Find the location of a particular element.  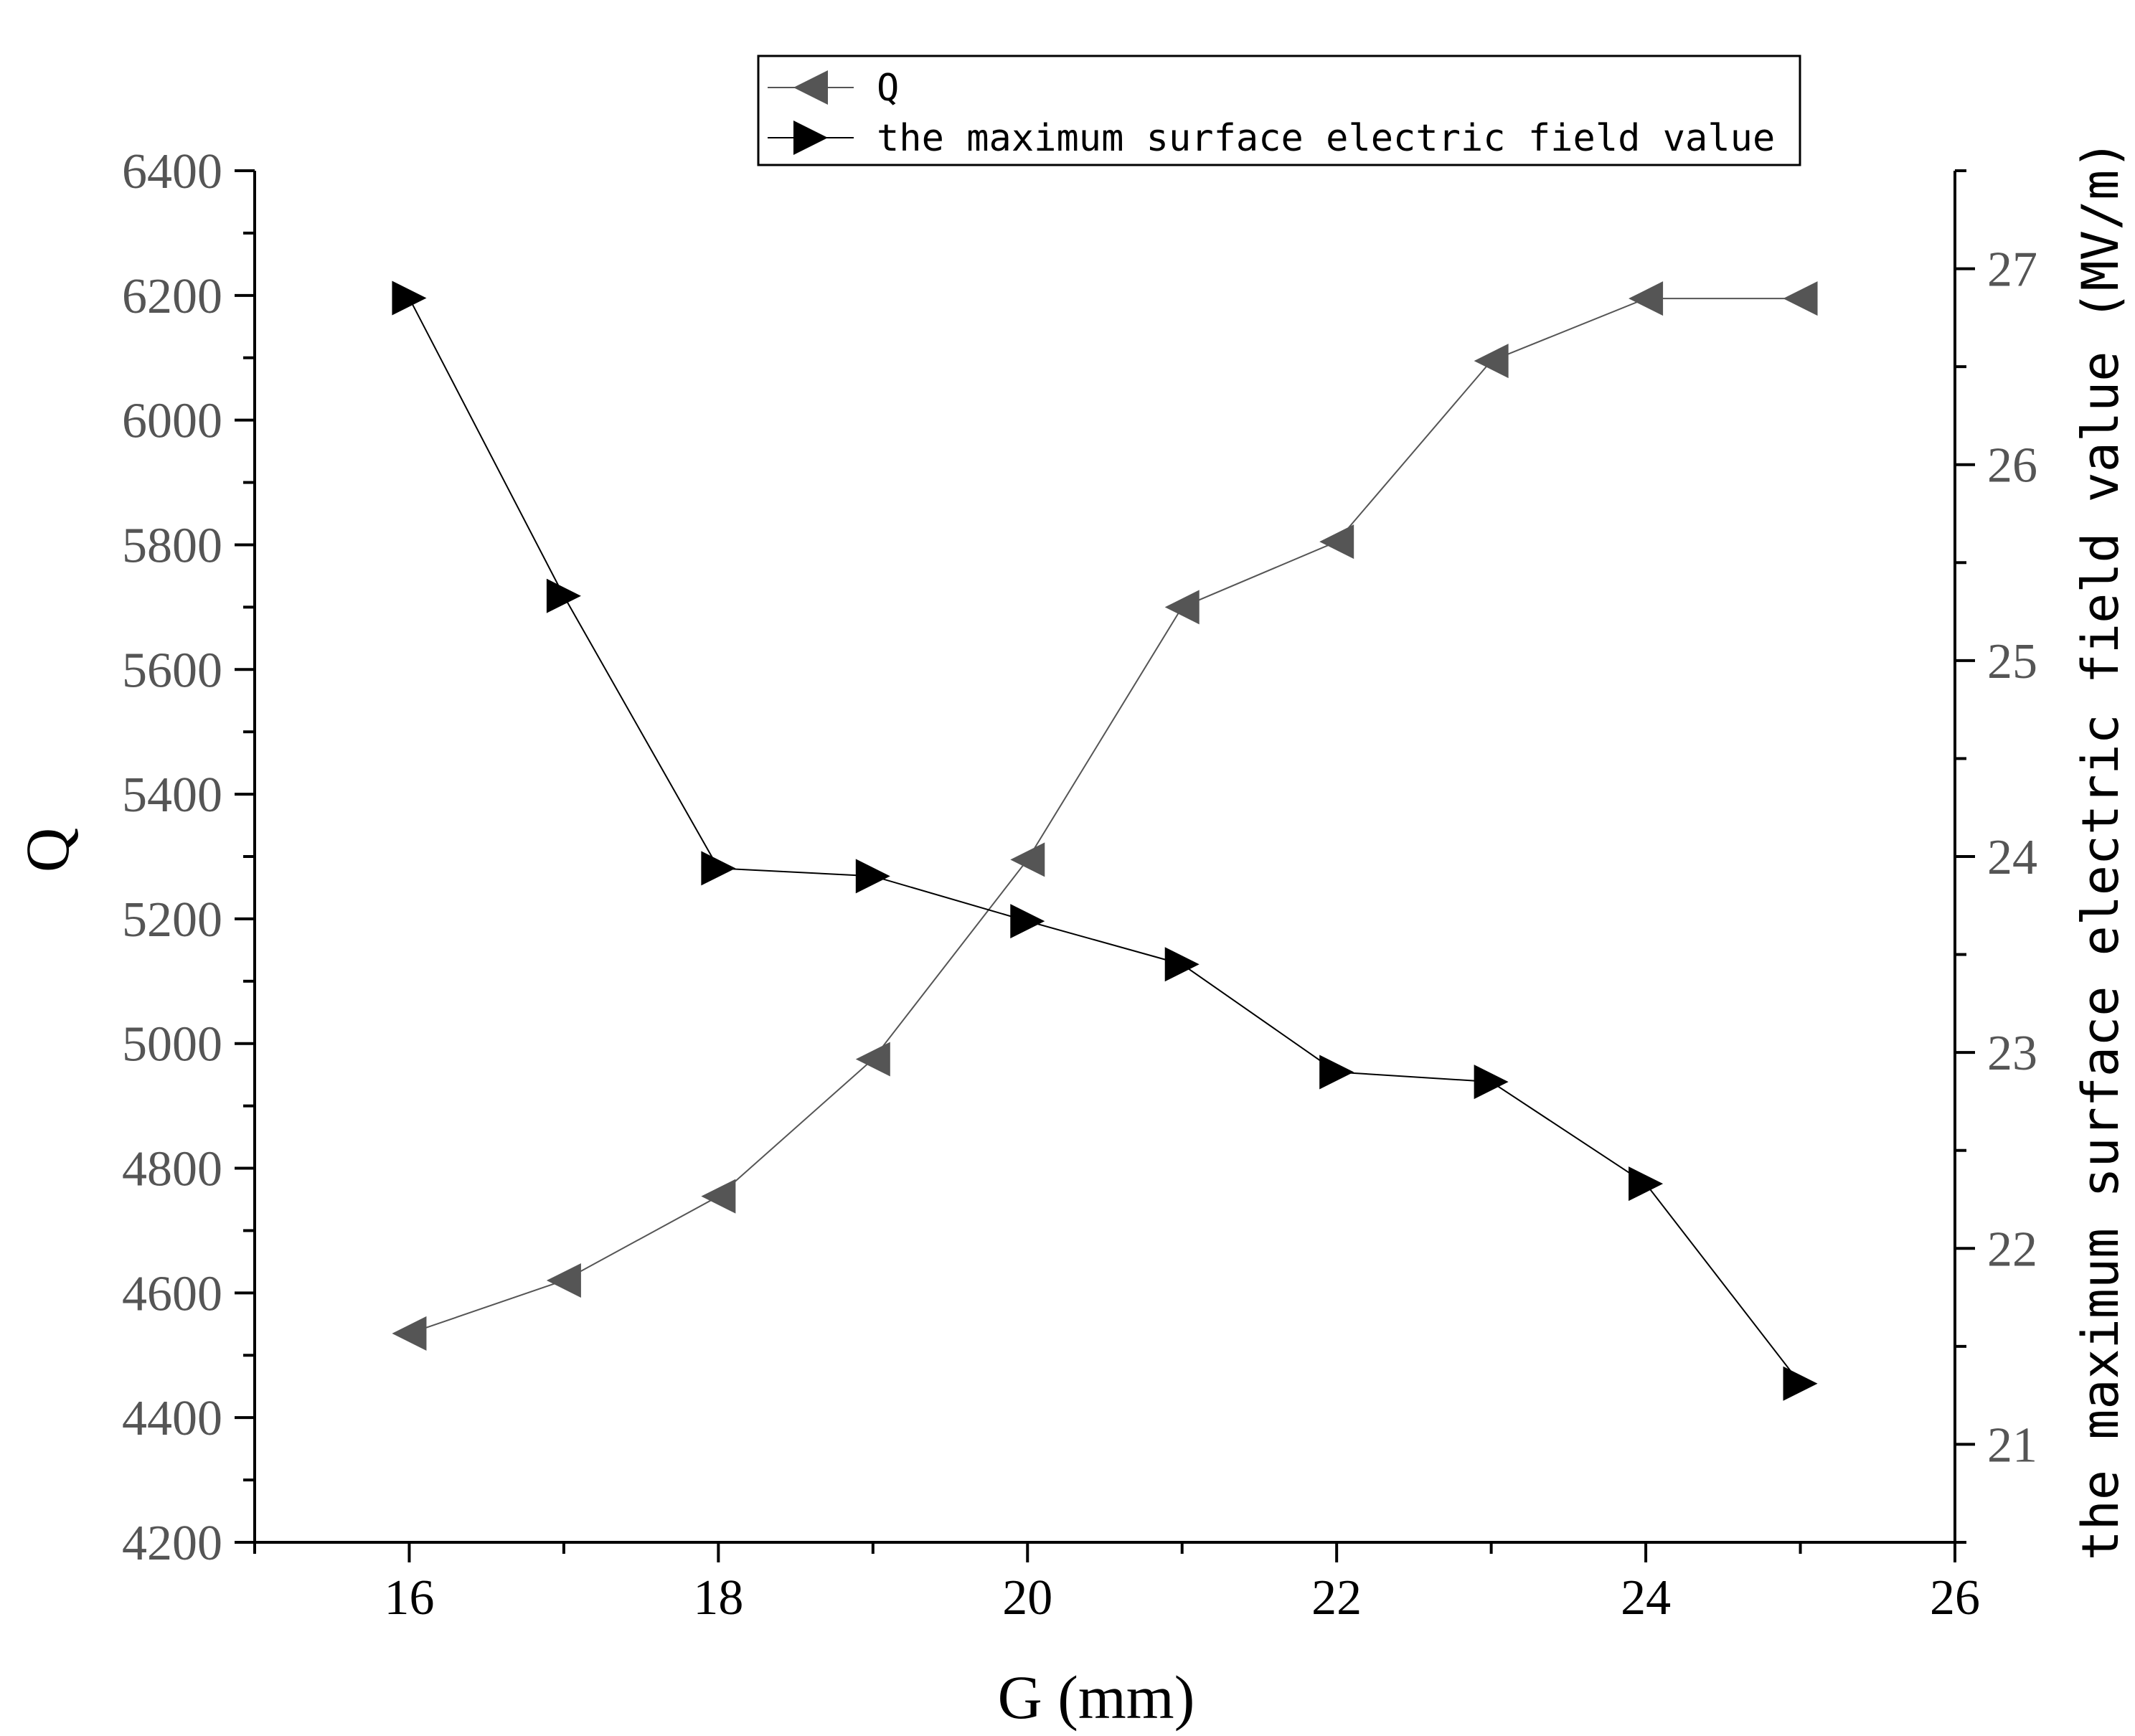

legend-label: Q is located at coordinates (888, 88).